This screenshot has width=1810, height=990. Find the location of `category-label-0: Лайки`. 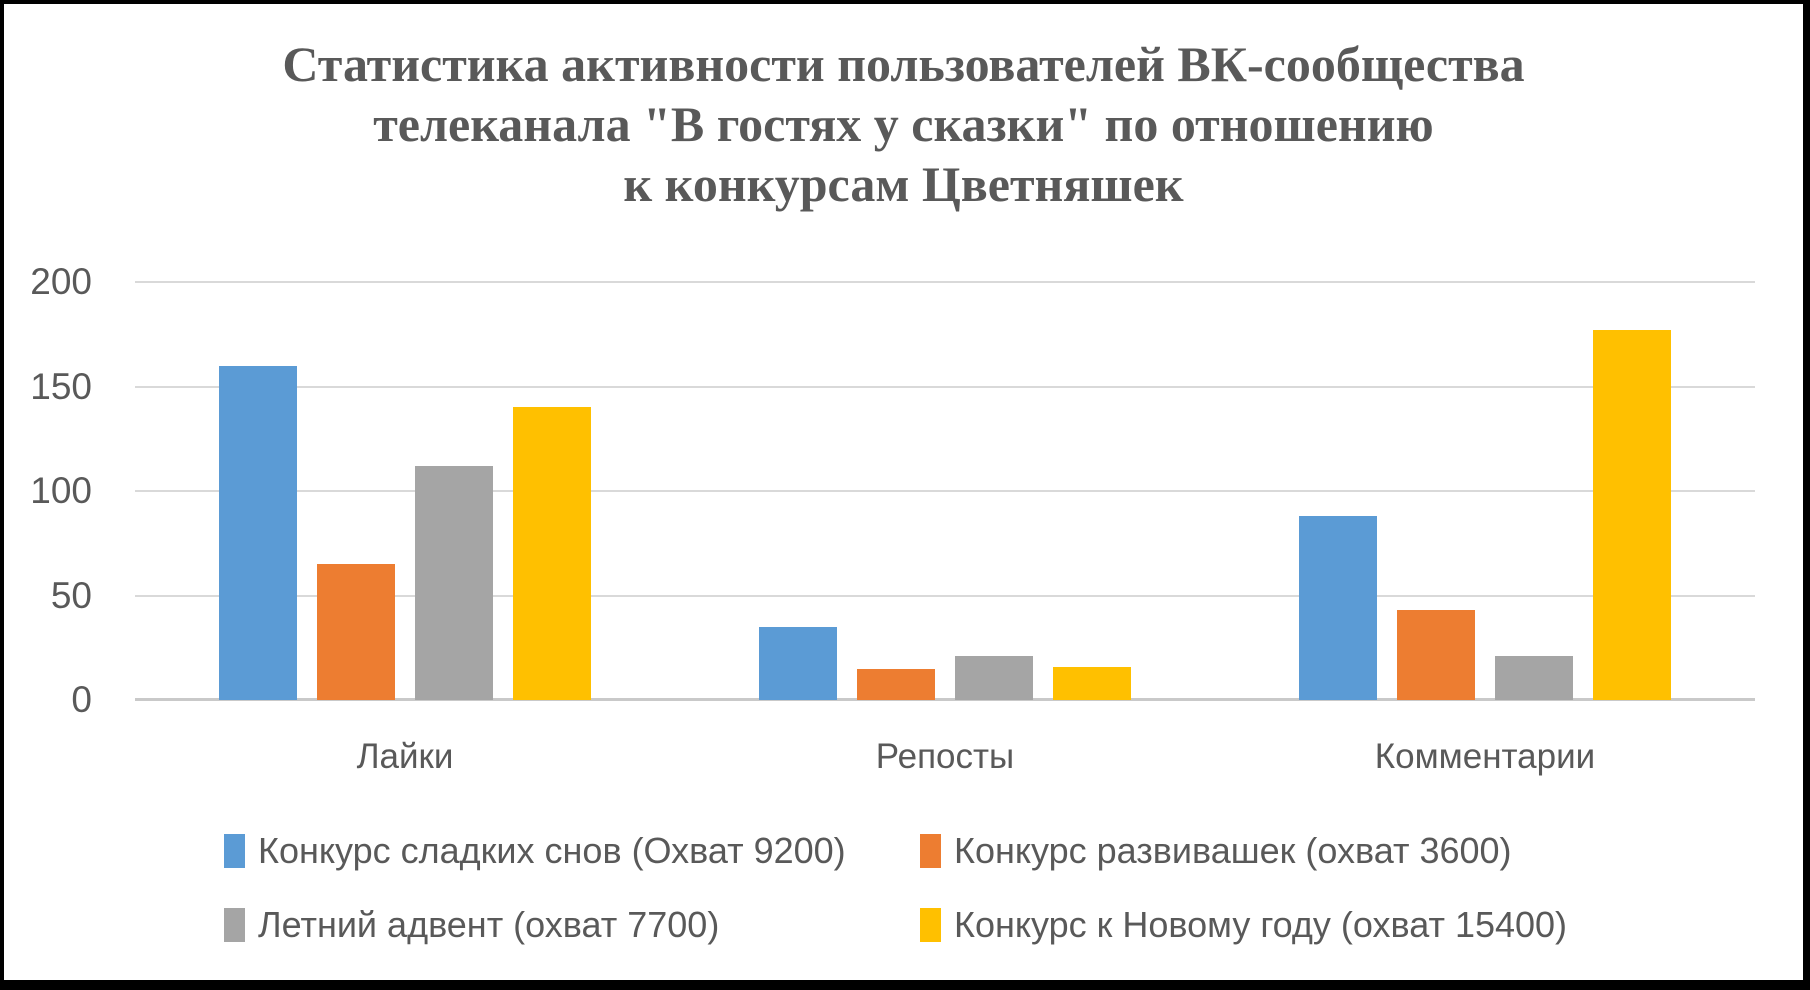

category-label-0: Лайки is located at coordinates (405, 756).